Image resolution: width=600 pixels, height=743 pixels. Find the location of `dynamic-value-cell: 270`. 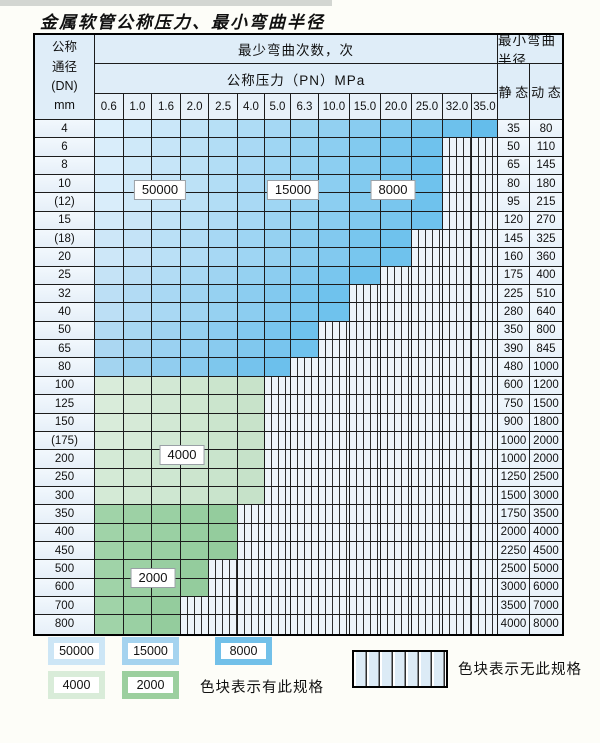

dynamic-value-cell: 270 is located at coordinates (545, 221).